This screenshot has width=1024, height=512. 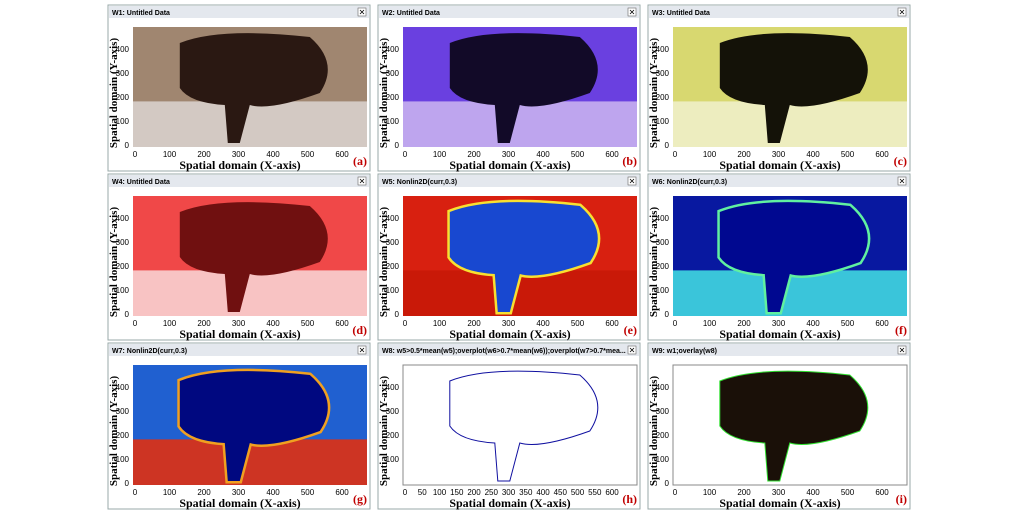 I want to click on window-title: W9: w1;overlay(w8), so click(x=684, y=351).